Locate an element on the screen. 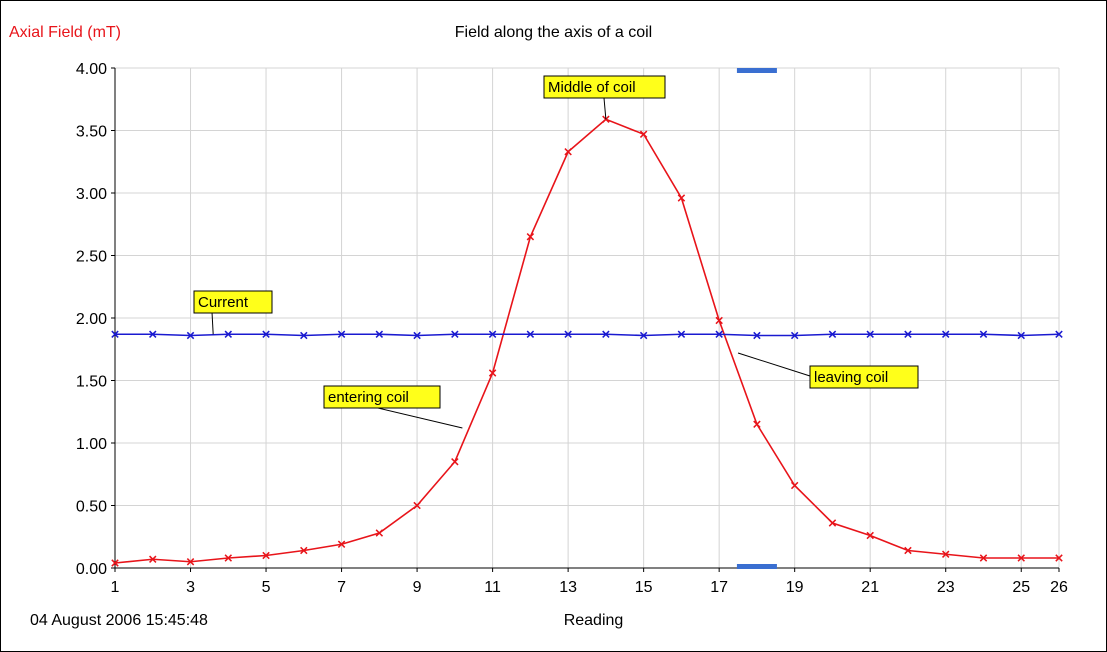 Image resolution: width=1107 pixels, height=652 pixels. y-tick-label: 0.50 is located at coordinates (91, 507).